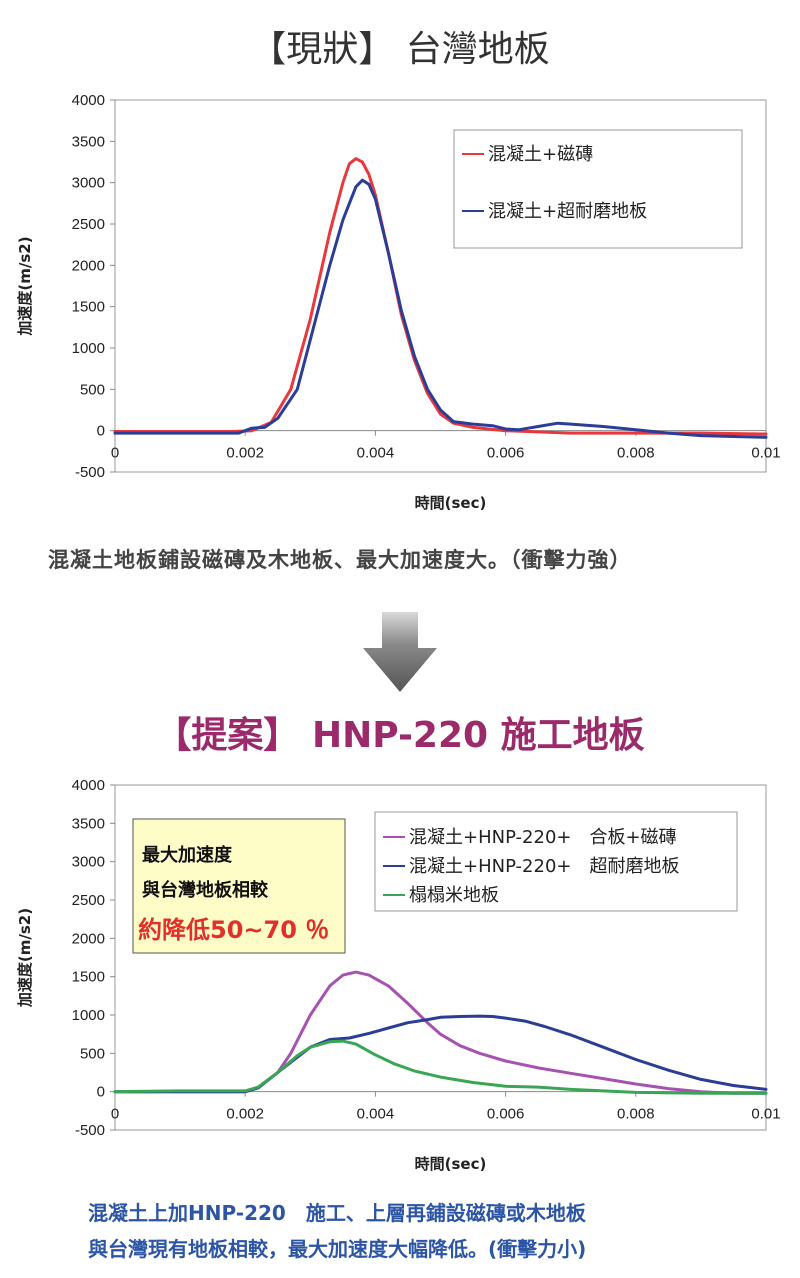 The width and height of the screenshot is (800, 1278). Describe the element at coordinates (400, 652) in the screenshot. I see `down-arrow-icon` at that location.